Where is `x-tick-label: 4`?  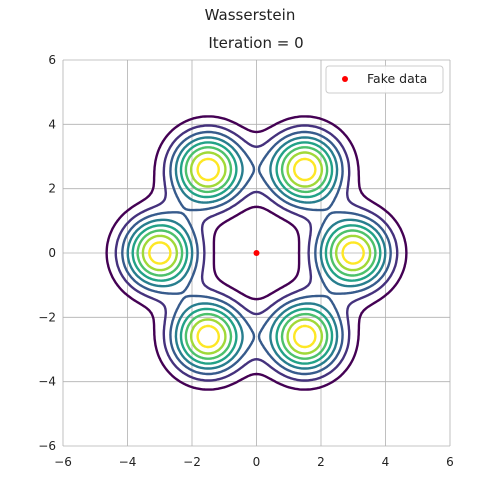
x-tick-label: 4 is located at coordinates (386, 462).